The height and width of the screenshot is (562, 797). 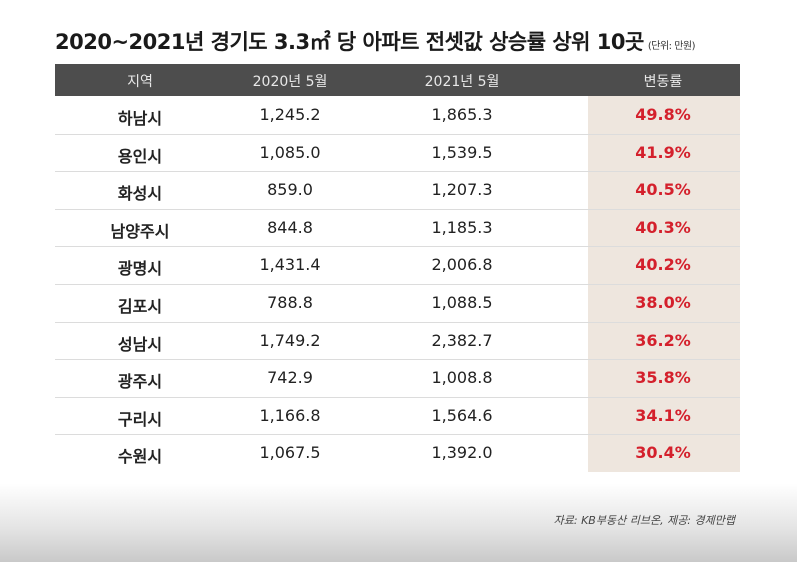 I want to click on change-rate: 35.8%, so click(x=663, y=378).